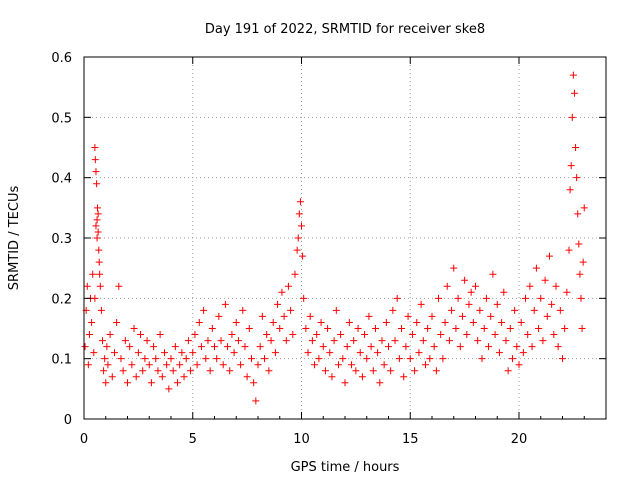 The height and width of the screenshot is (480, 640). What do you see at coordinates (301, 439) in the screenshot?
I see `x-tick-label: 10` at bounding box center [301, 439].